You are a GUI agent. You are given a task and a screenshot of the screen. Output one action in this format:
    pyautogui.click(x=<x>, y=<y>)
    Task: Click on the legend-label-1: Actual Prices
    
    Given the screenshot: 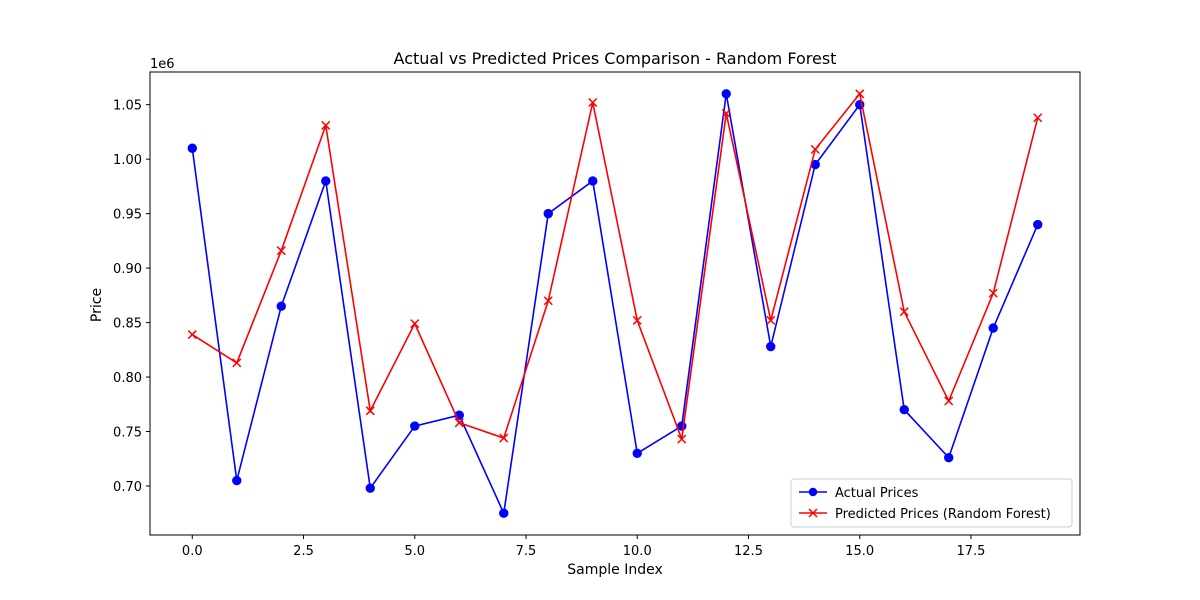 What is the action you would take?
    pyautogui.click(x=877, y=493)
    